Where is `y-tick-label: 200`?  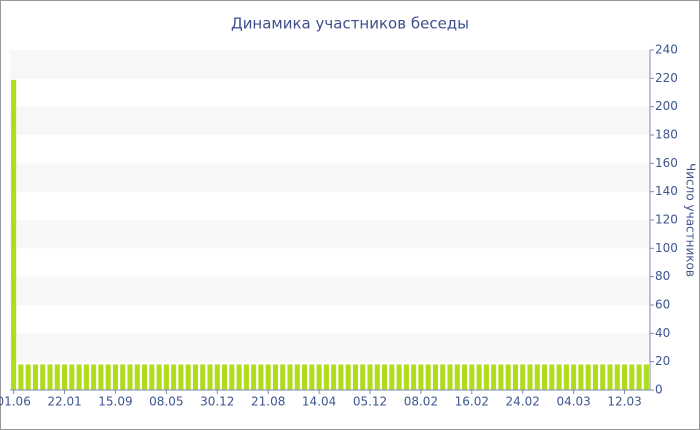 y-tick-label: 200 is located at coordinates (666, 106).